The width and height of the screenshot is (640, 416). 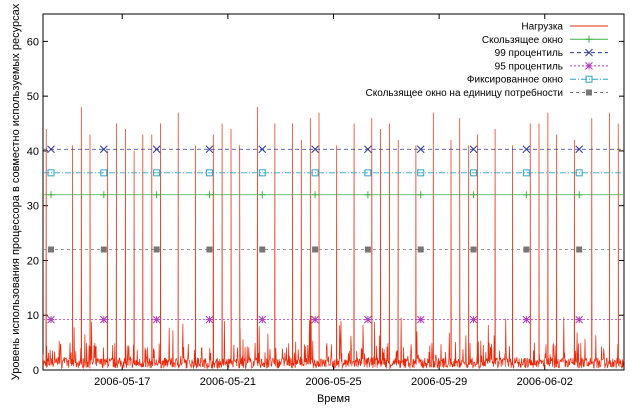 What do you see at coordinates (545, 382) in the screenshot?
I see `x-tick-label: 2006-06-02` at bounding box center [545, 382].